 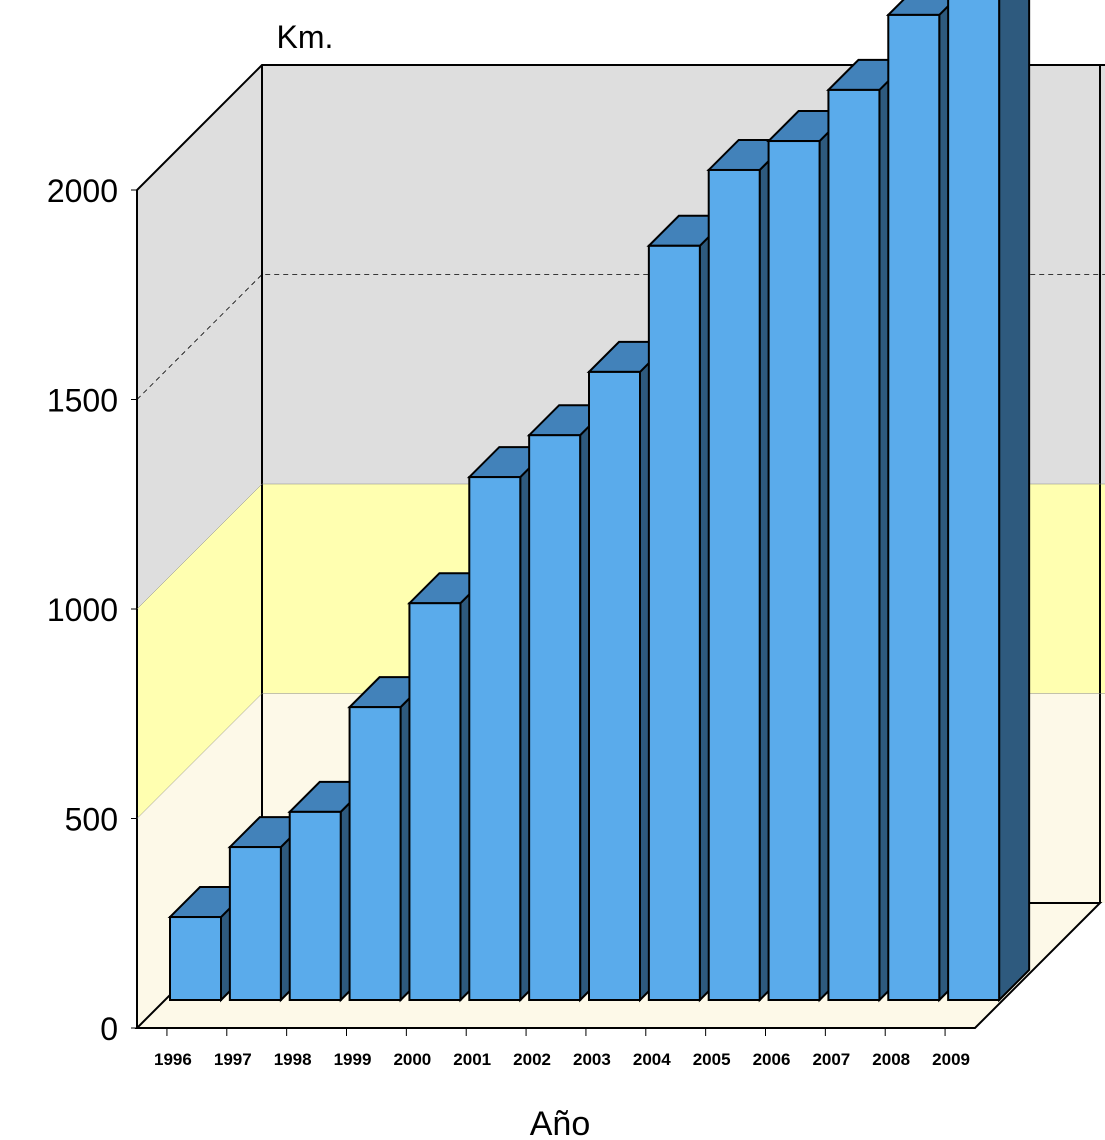 I want to click on x-tick-label: 2004, so click(x=652, y=1059).